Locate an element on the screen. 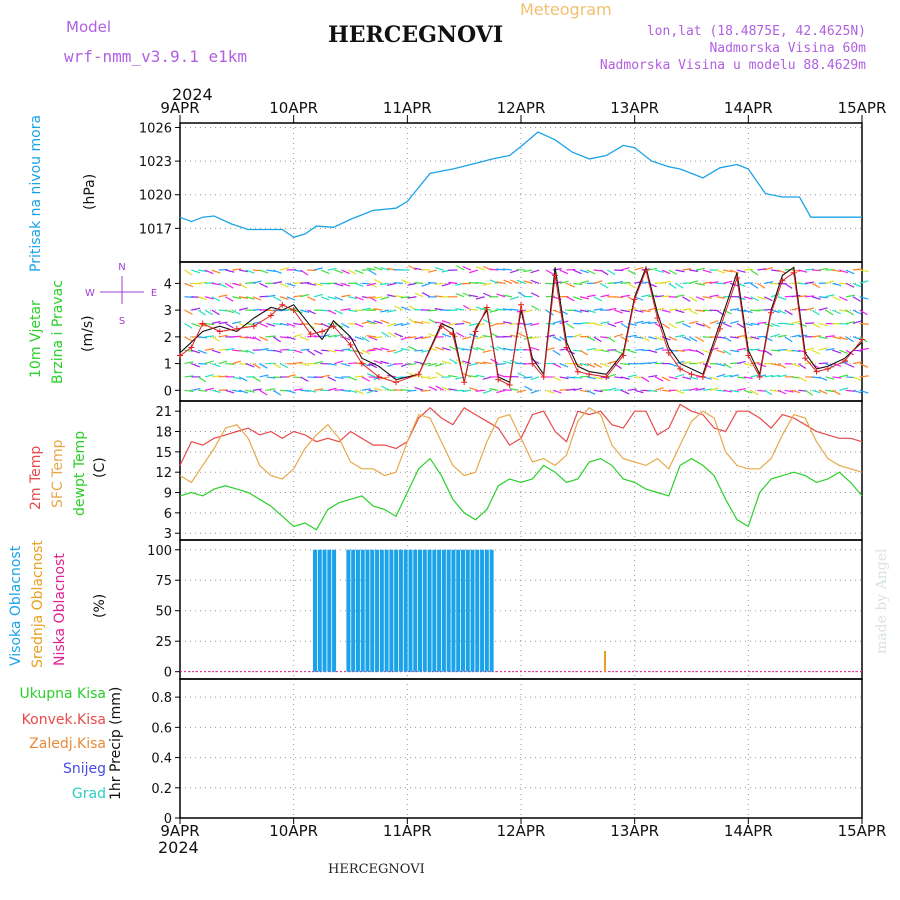 This screenshot has width=900, height=900. y-tick-label: 1020 is located at coordinates (155, 196).